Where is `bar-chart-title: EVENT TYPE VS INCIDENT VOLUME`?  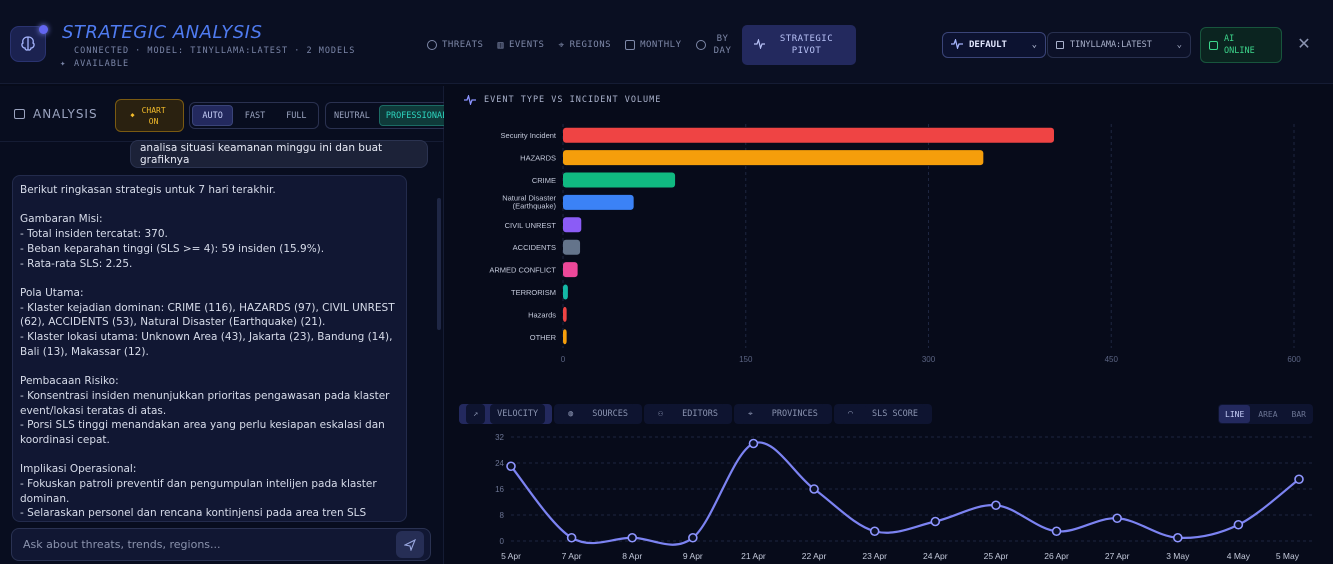
bar-chart-title: EVENT TYPE VS INCIDENT VOLUME is located at coordinates (562, 100).